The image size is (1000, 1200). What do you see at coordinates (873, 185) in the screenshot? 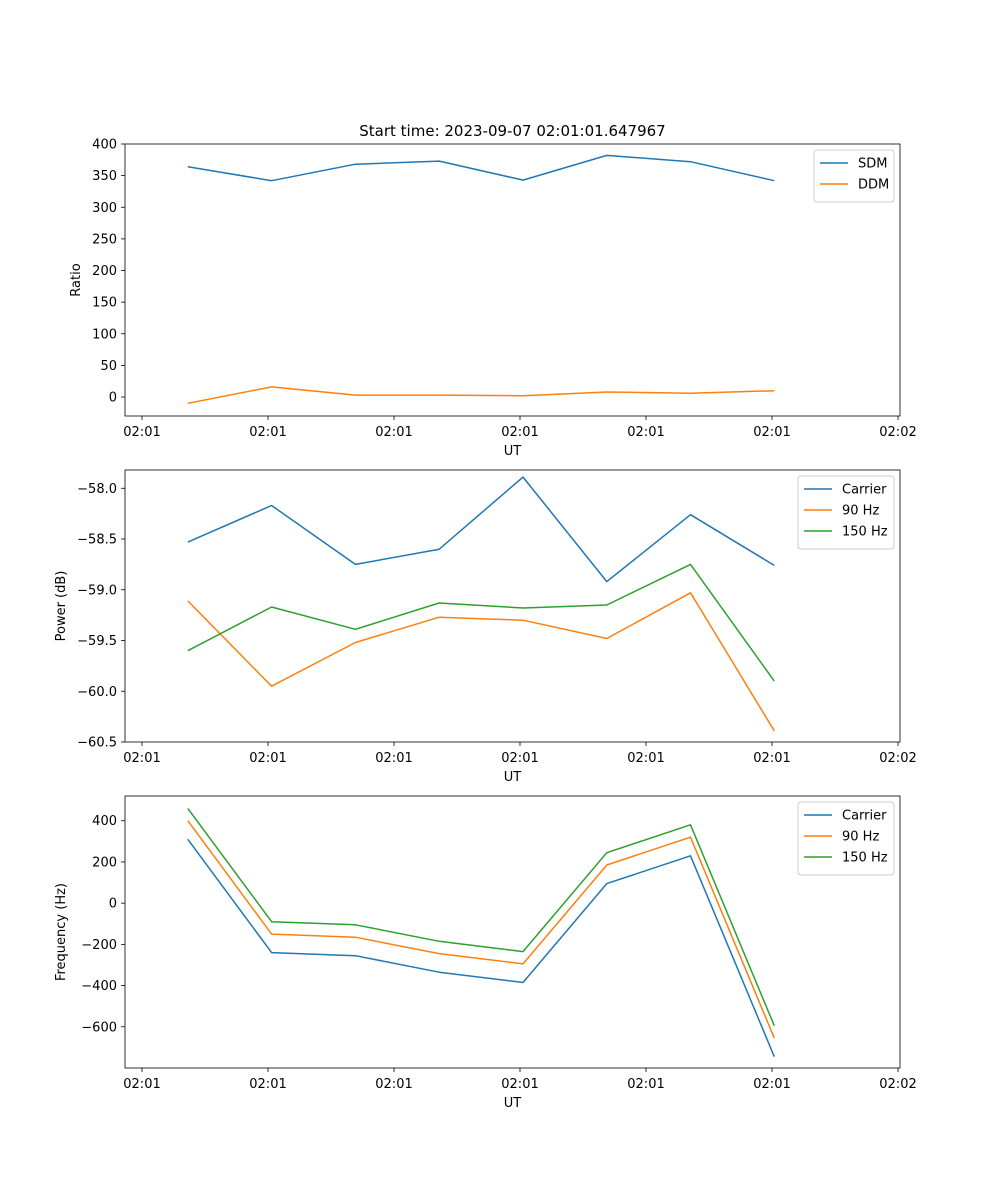
I see `legend-label: DDM` at bounding box center [873, 185].